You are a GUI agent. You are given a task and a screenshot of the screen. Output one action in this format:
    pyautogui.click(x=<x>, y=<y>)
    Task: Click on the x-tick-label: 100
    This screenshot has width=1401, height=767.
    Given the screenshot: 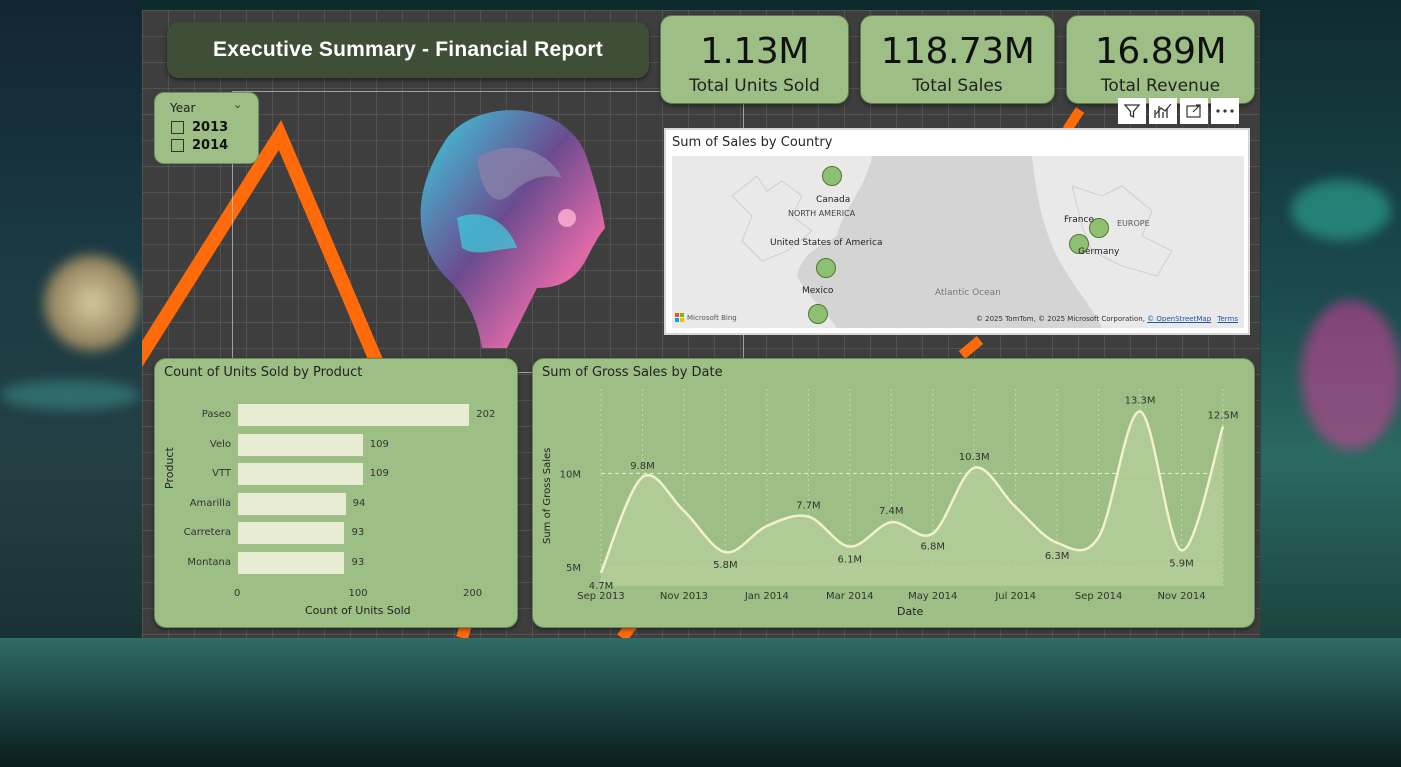 What is the action you would take?
    pyautogui.click(x=358, y=593)
    